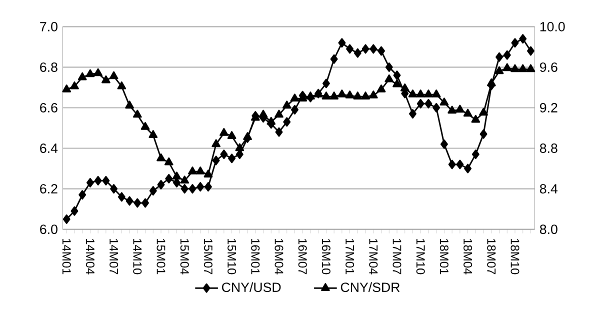 This screenshot has height=334, width=600. Describe the element at coordinates (350, 256) in the screenshot. I see `x-tick-label: 17M01` at that location.